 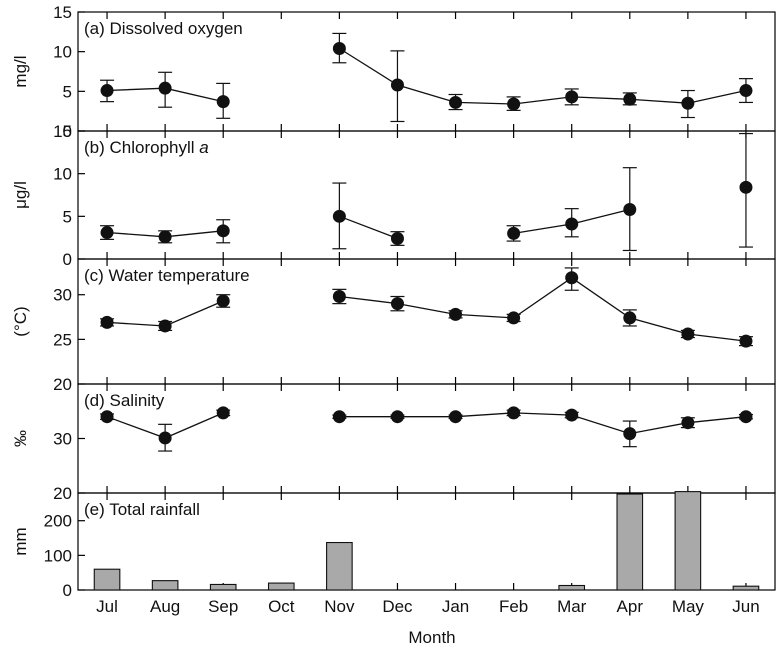 What do you see at coordinates (58, 555) in the screenshot?
I see `y-tick-label: 100` at bounding box center [58, 555].